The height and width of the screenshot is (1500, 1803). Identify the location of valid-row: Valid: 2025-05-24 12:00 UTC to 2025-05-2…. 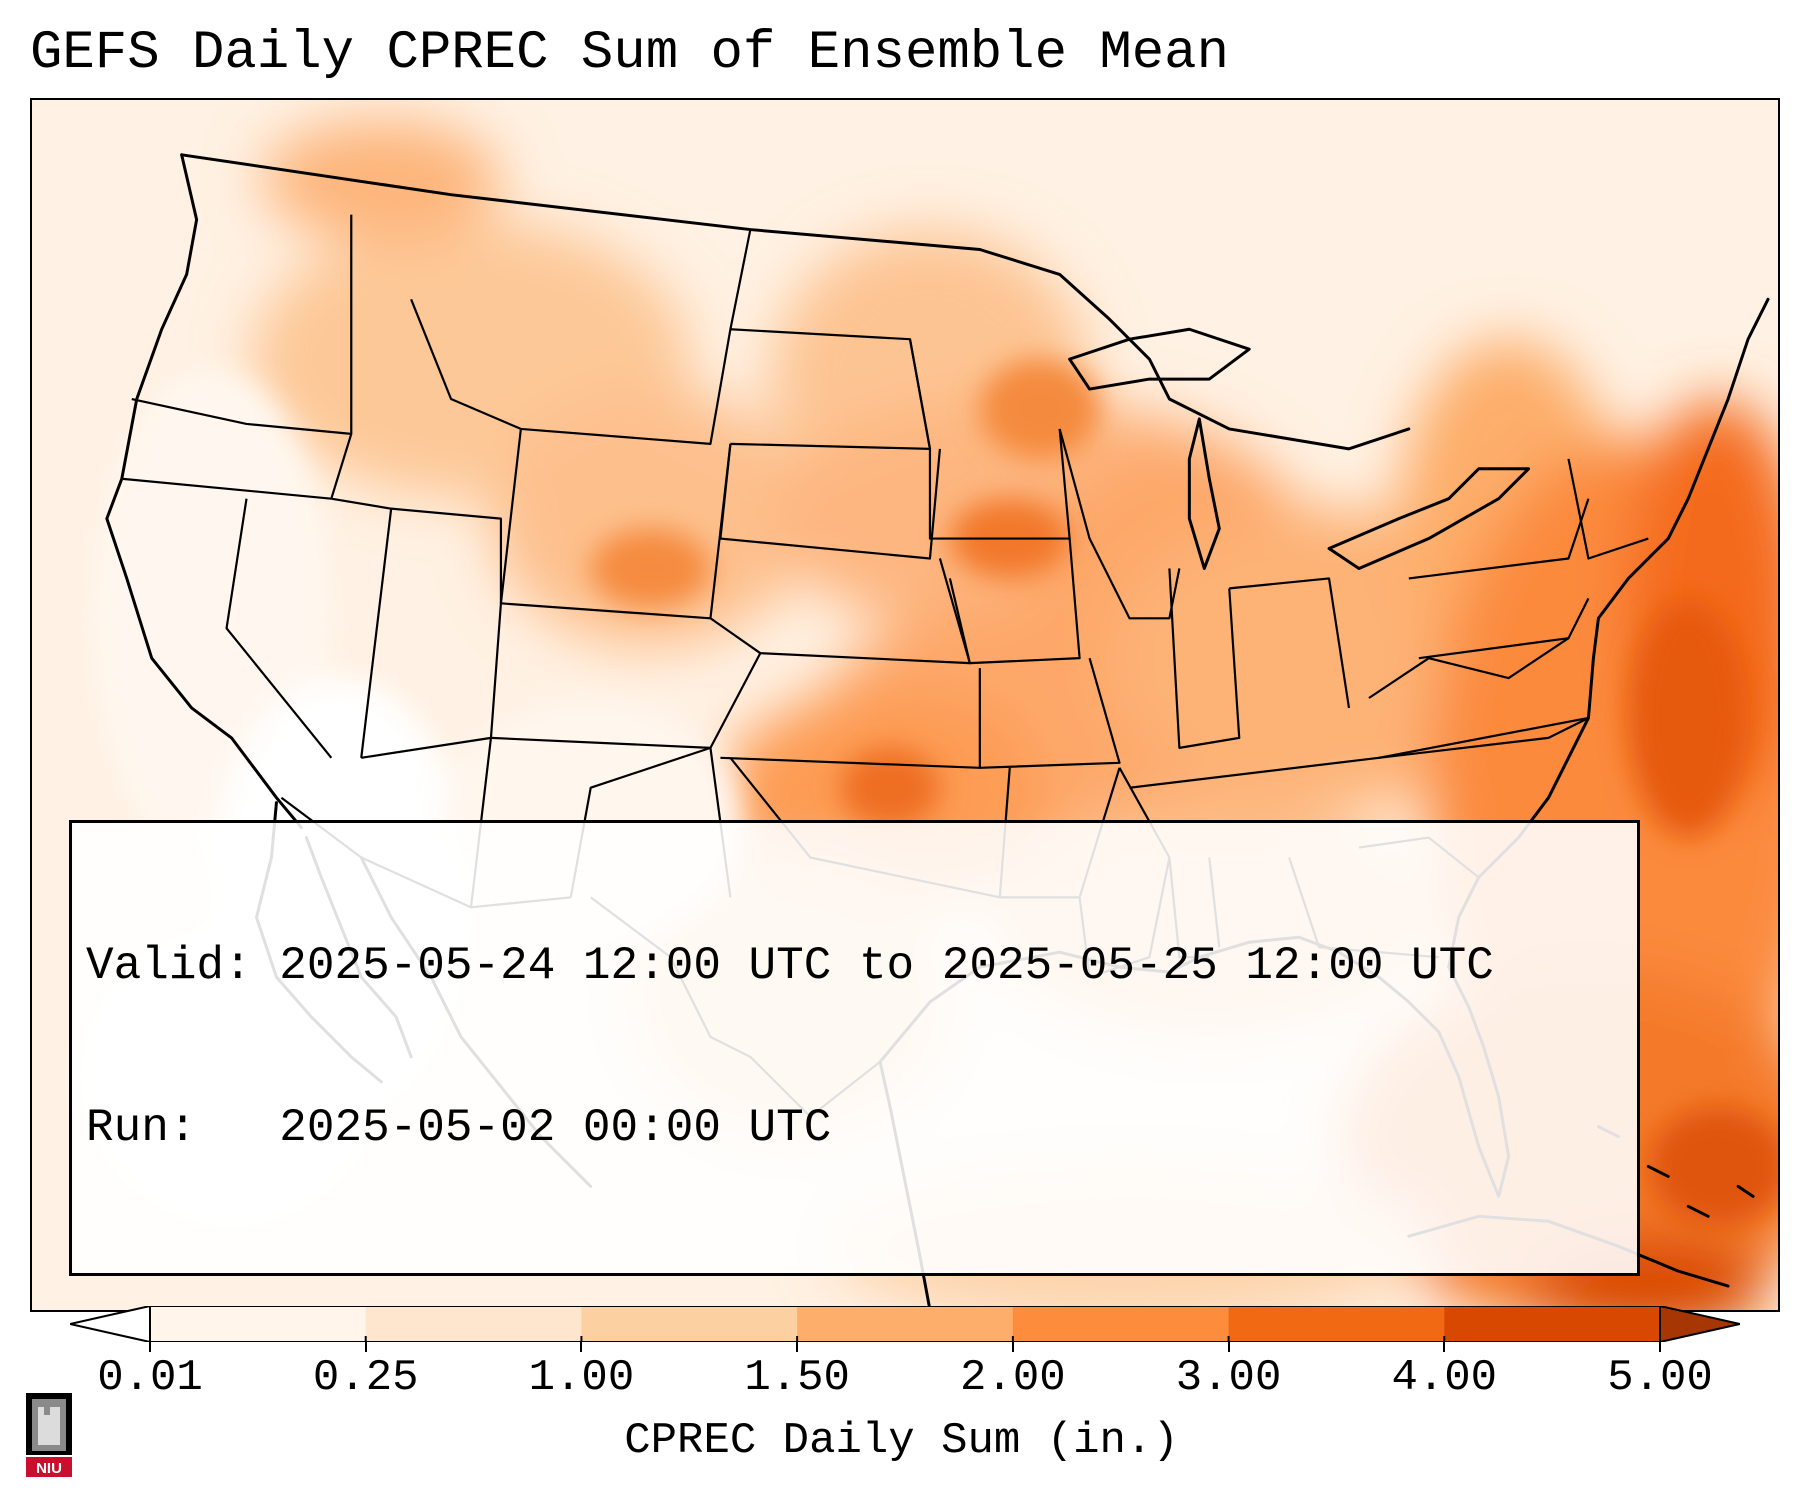
(854, 966).